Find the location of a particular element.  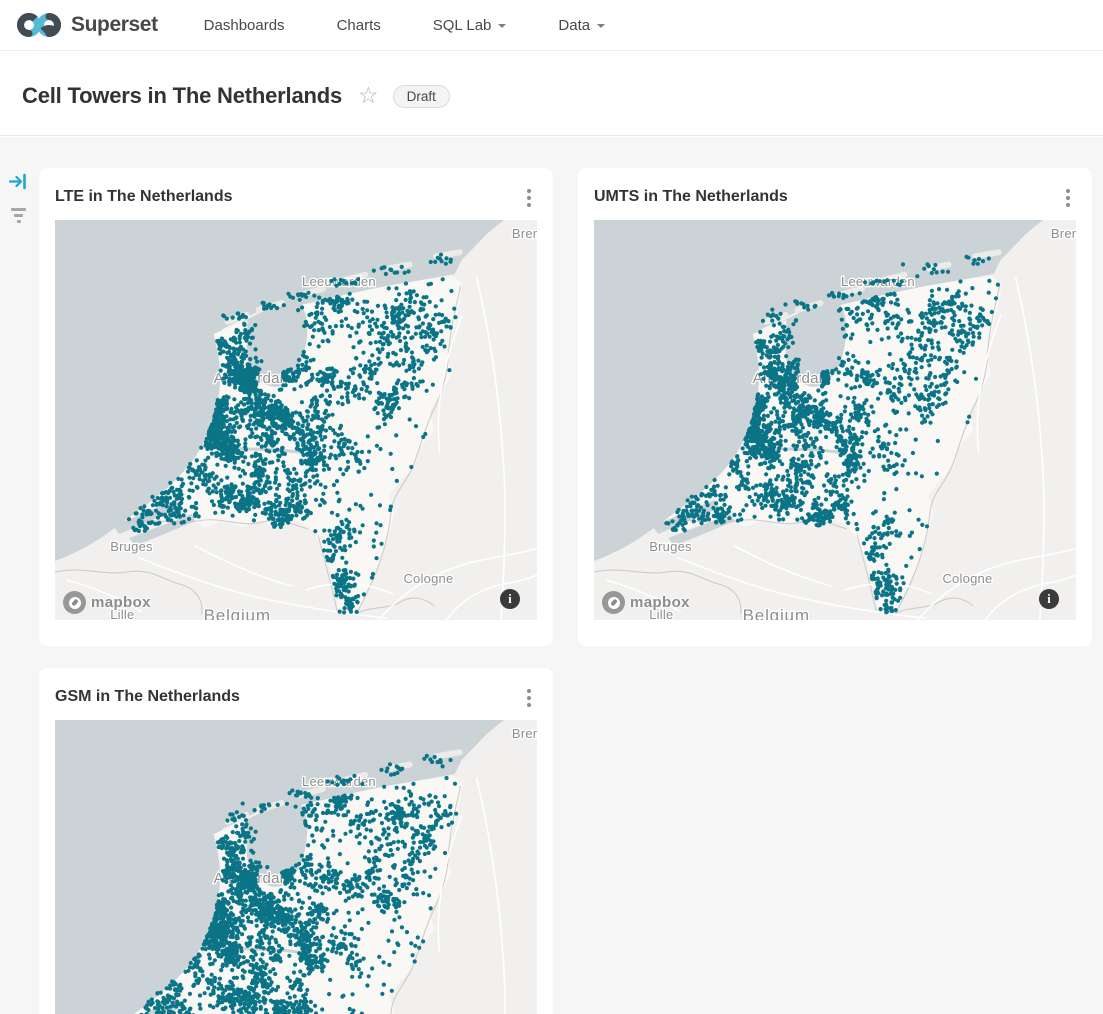

nav-menu: Dashboards Charts SQL Lab Data is located at coordinates (404, 25).